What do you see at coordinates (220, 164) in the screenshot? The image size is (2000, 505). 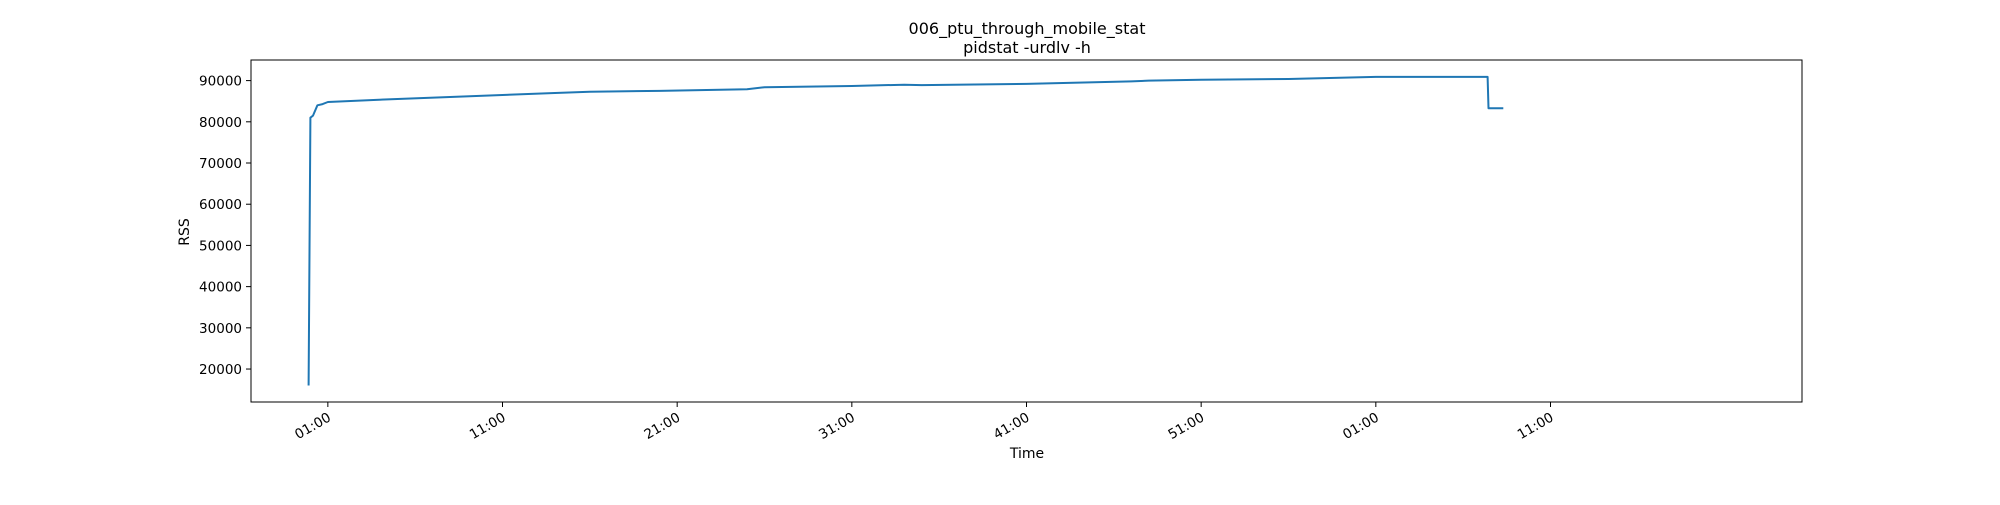 I see `y-tick-label-5: 70000` at bounding box center [220, 164].